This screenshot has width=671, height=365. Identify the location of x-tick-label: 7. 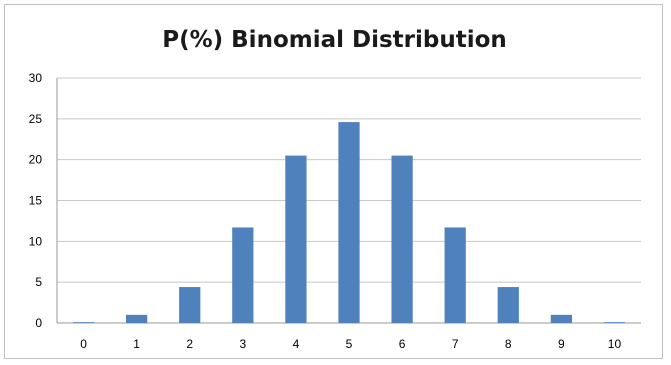
(455, 344).